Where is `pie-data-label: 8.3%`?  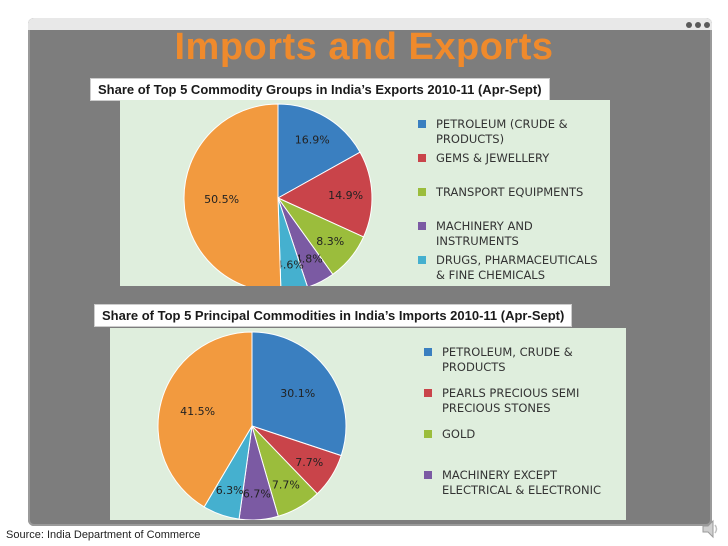
pie-data-label: 8.3% is located at coordinates (330, 241).